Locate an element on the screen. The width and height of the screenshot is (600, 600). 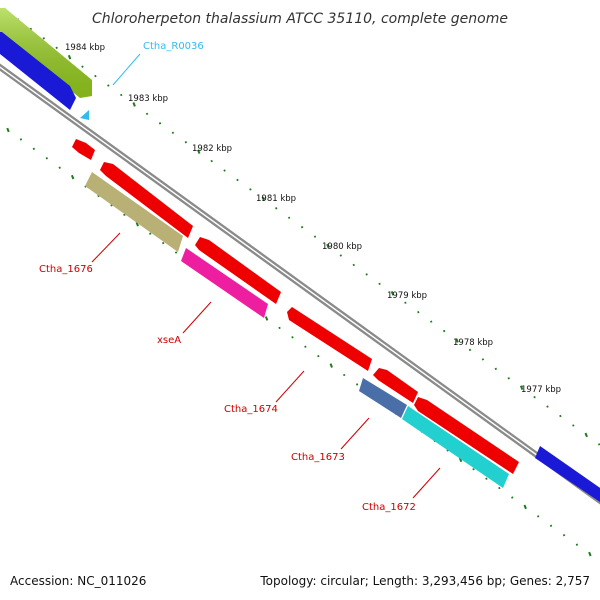
tick-label: 1978 kbp is located at coordinates (473, 343).